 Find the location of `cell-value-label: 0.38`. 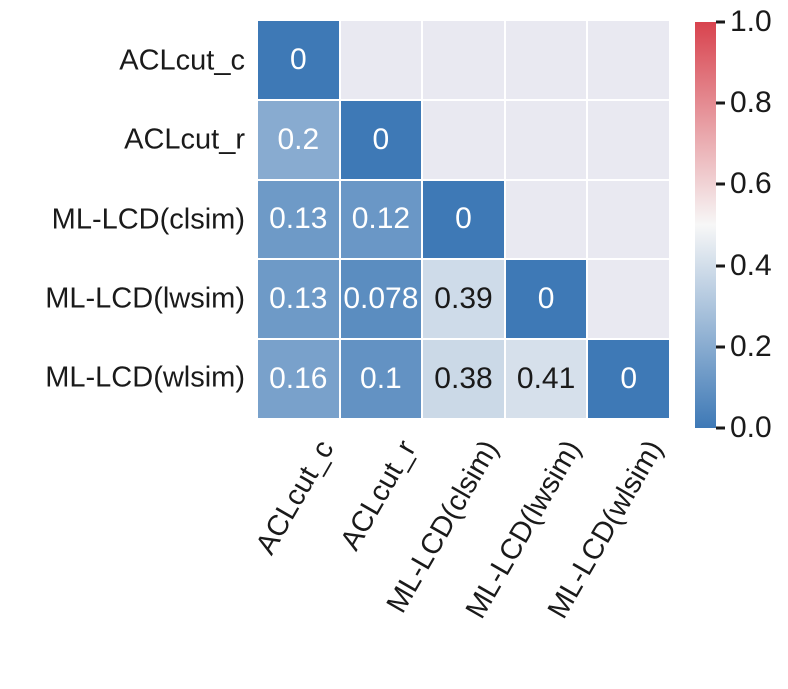

cell-value-label: 0.38 is located at coordinates (463, 379).